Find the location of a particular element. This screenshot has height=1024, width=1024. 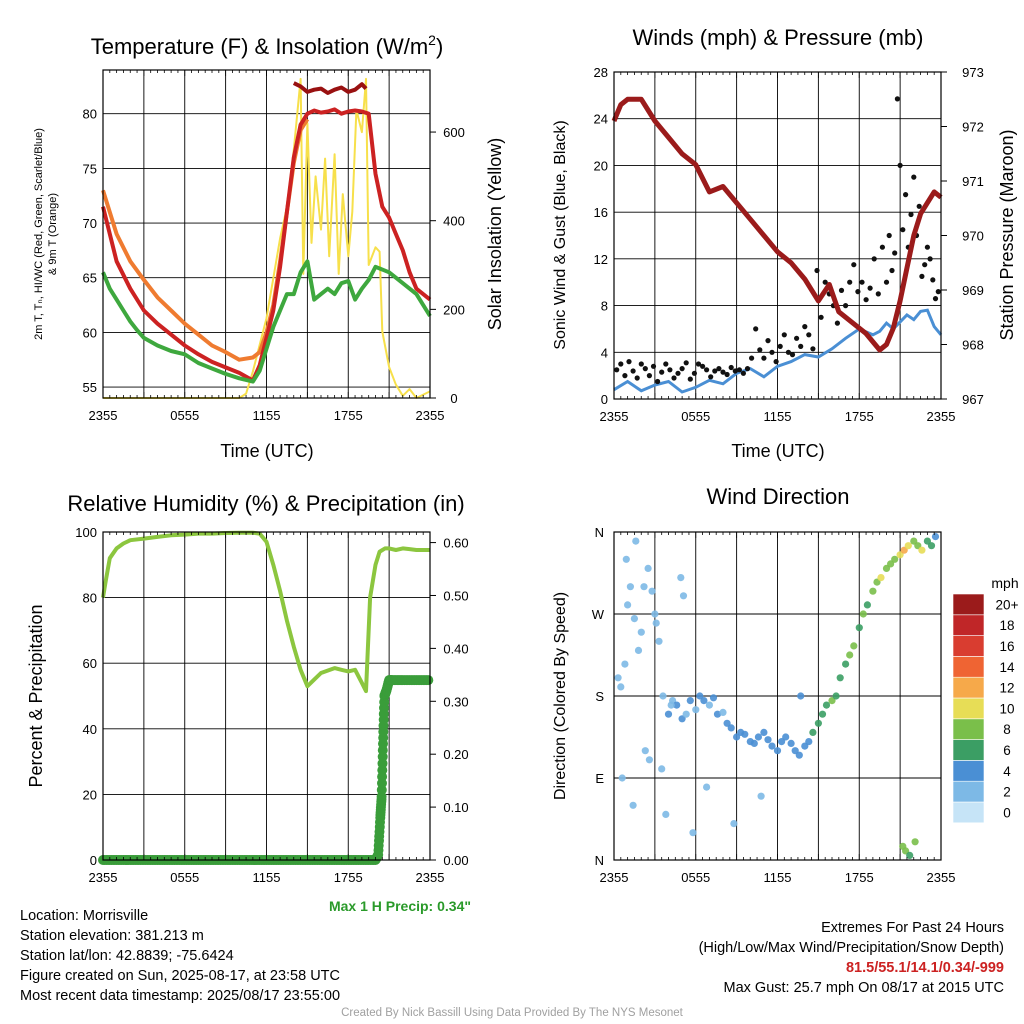

y-tick-label: 60 is located at coordinates (90, 663).